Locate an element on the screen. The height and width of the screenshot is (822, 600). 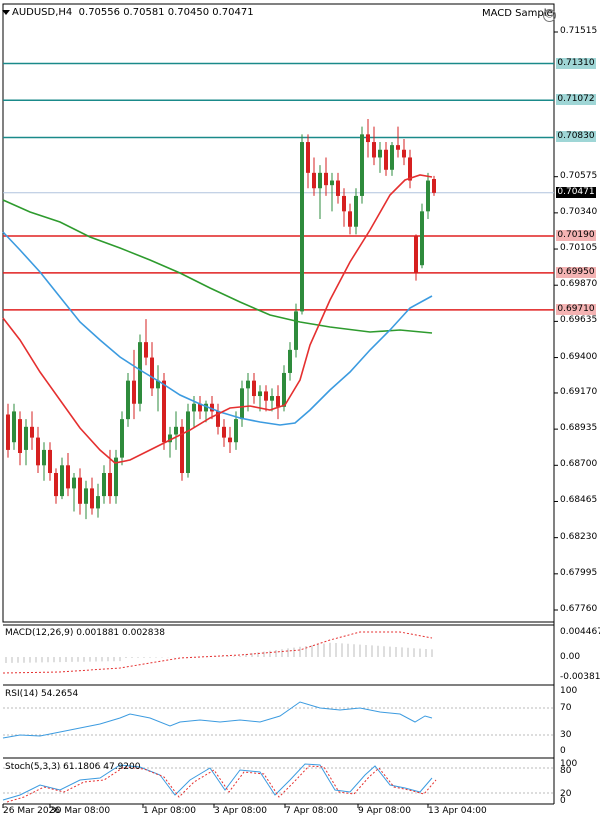
rsi-label-30: 30 is located at coordinates (566, 735).